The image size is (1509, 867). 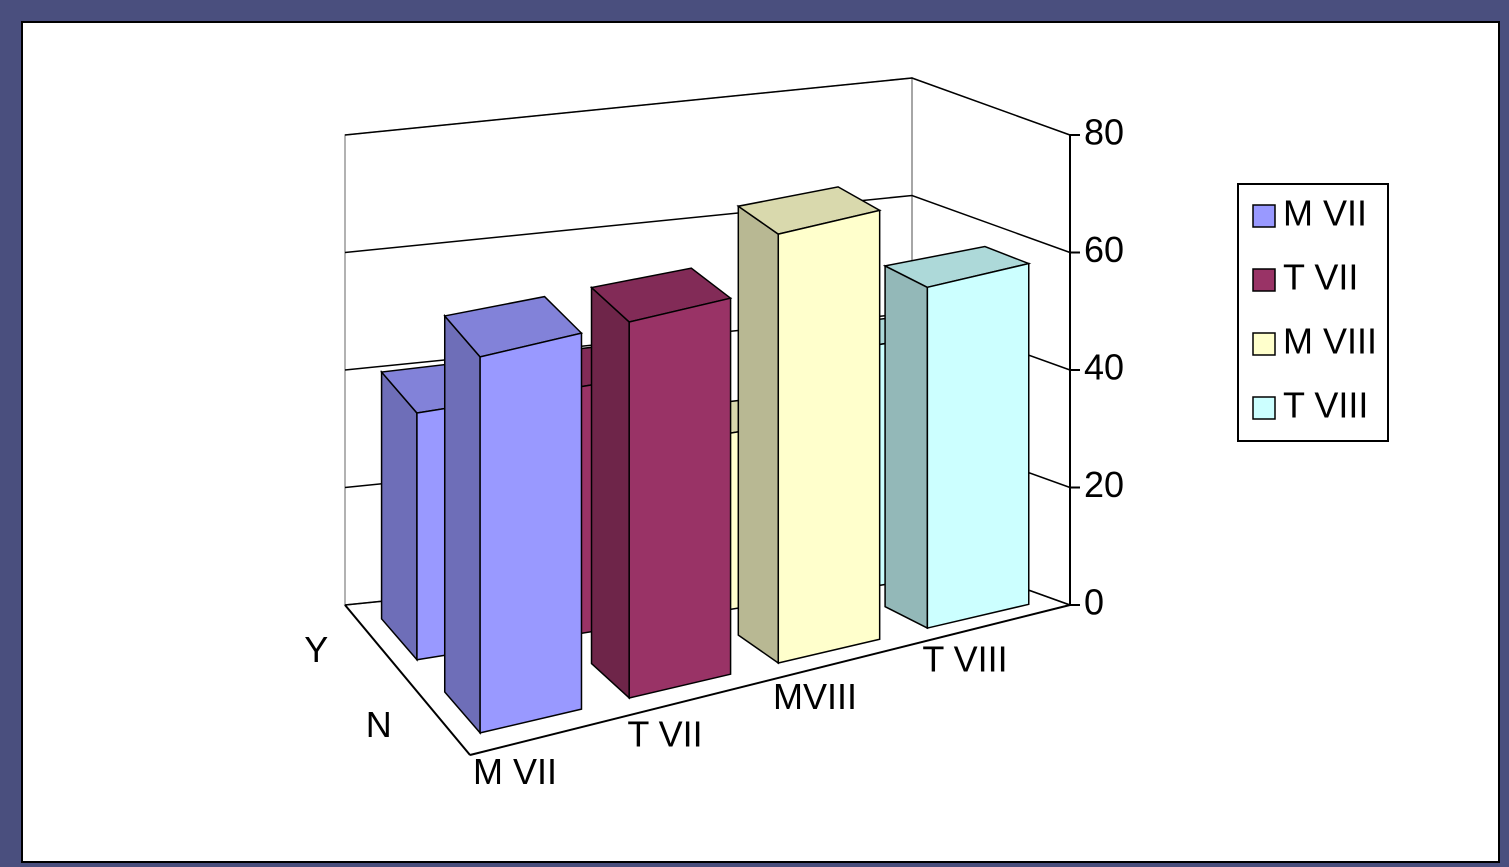 What do you see at coordinates (1104, 249) in the screenshot?
I see `y-tick-label: 60` at bounding box center [1104, 249].